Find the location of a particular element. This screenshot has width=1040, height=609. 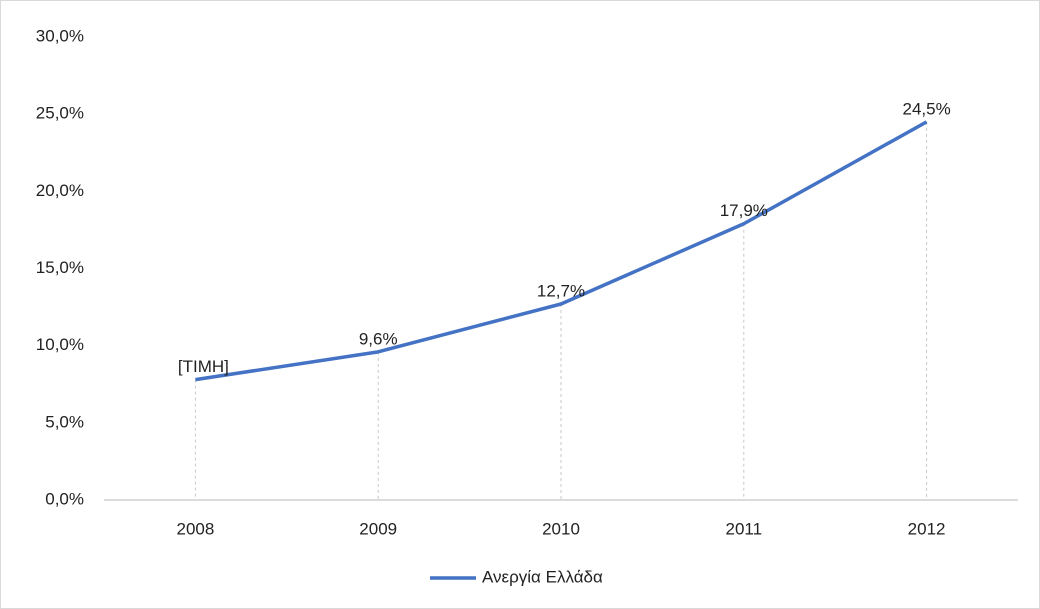

x-tick-label: 2011 is located at coordinates (744, 528).